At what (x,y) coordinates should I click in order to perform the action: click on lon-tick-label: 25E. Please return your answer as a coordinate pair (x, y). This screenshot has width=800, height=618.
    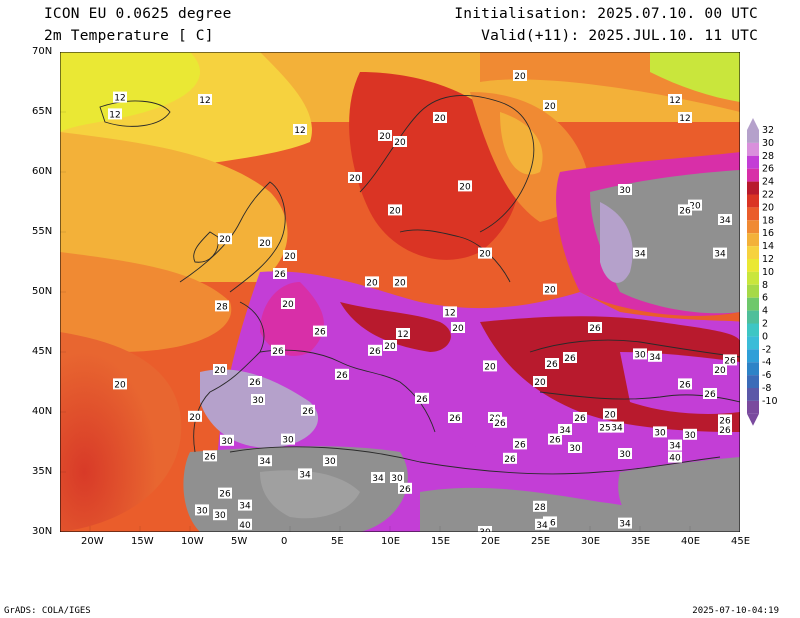
    Looking at the image, I should click on (541, 541).